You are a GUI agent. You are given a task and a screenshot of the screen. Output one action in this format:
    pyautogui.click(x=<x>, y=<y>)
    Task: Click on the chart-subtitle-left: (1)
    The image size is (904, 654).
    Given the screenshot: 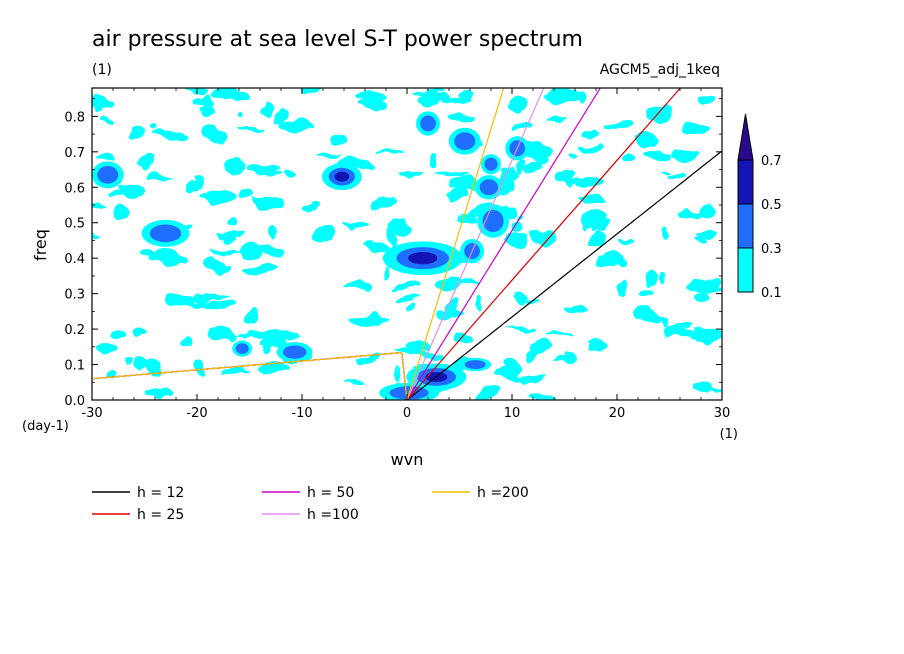 What is the action you would take?
    pyautogui.click(x=102, y=70)
    